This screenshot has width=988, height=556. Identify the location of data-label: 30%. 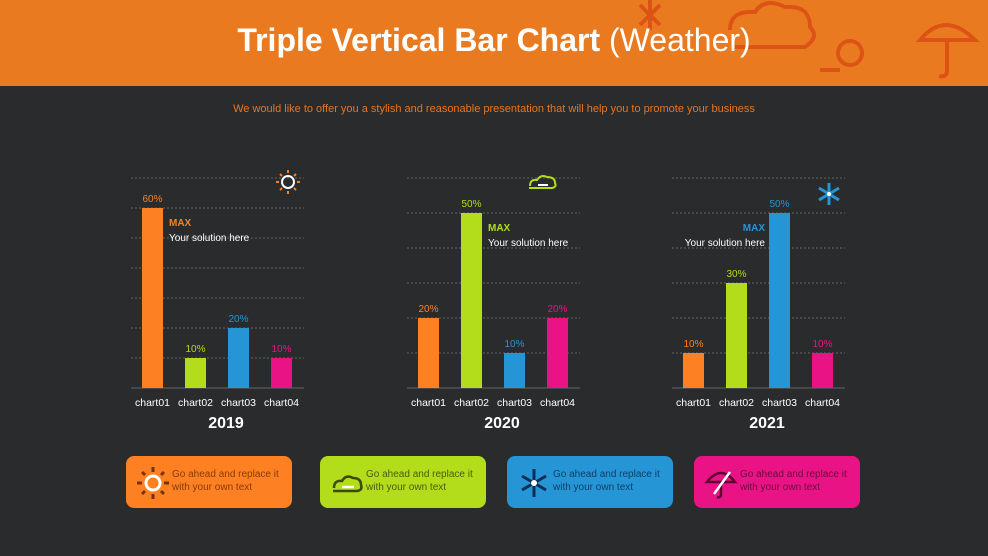
(736, 274).